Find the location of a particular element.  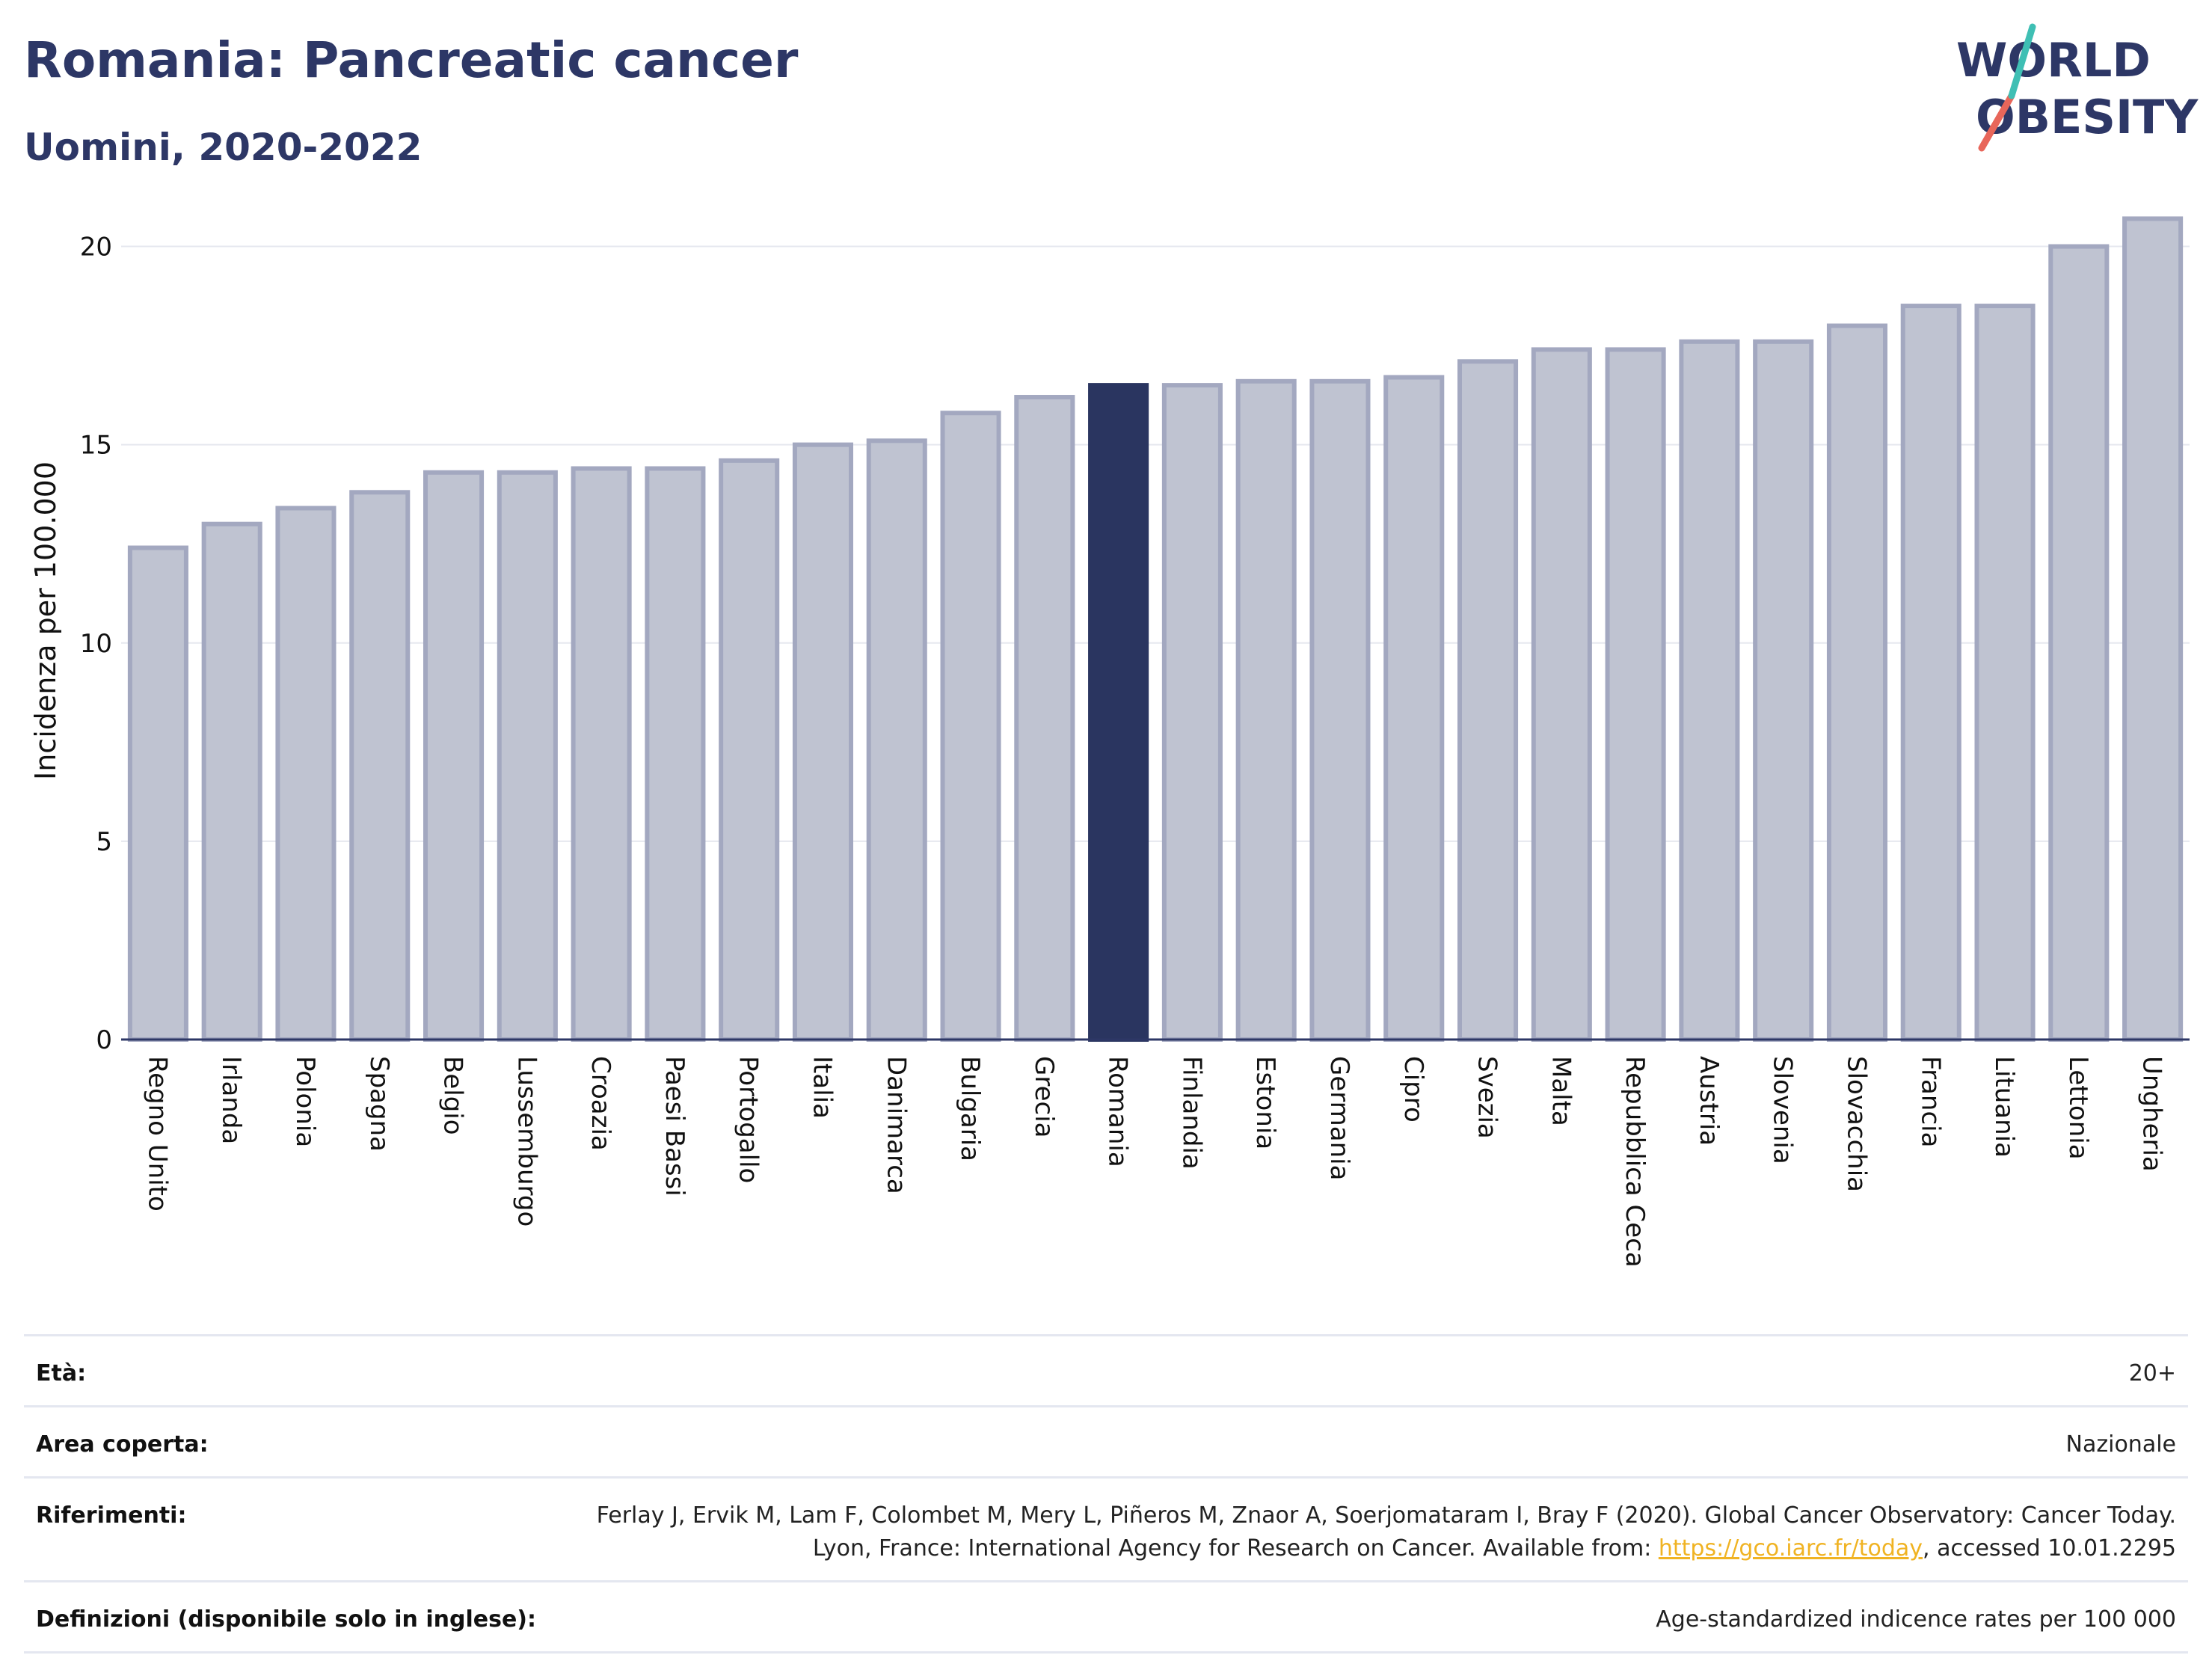

y-tick-labels: 0 5 10 15 20 is located at coordinates (96, 644).